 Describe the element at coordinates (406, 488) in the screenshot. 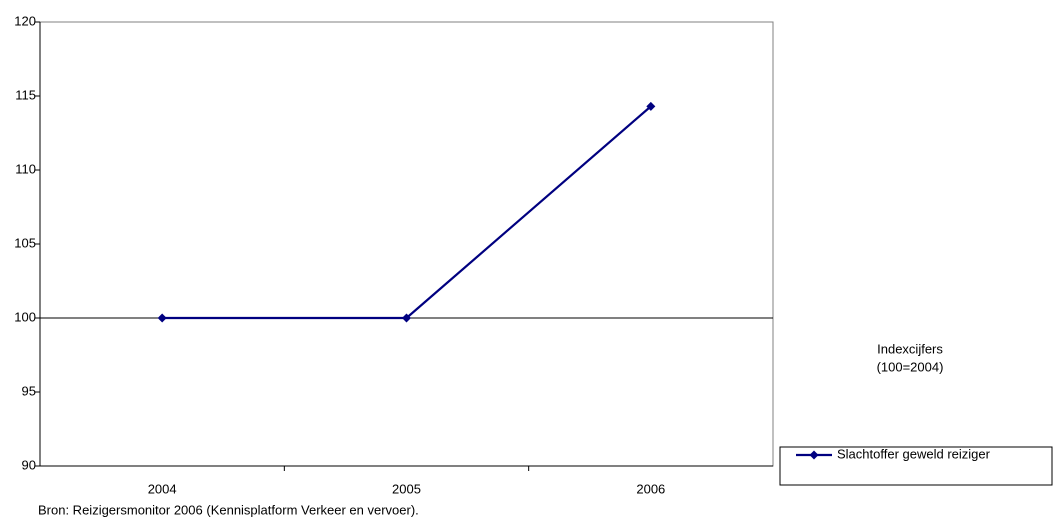

I see `x-tick-label: 2005` at that location.